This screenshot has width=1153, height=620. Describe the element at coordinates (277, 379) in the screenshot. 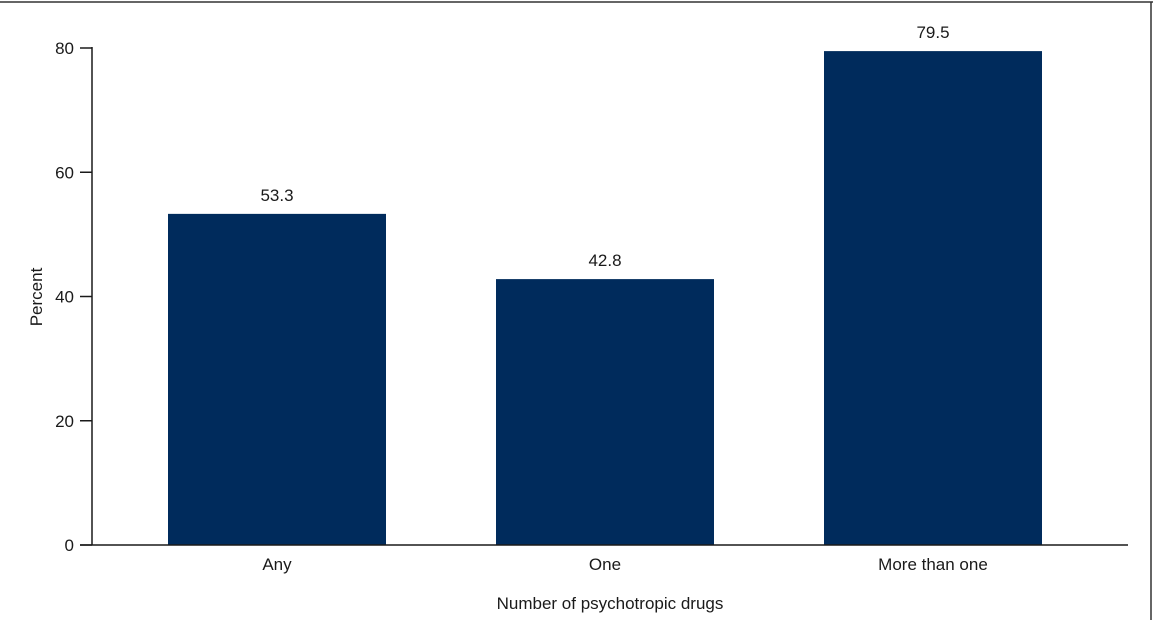

I see `bar-any` at that location.